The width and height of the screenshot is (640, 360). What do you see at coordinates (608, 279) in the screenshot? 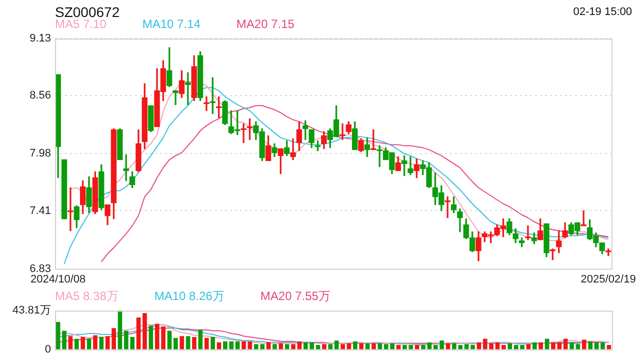
I see `x-tick-label: 2025/02/19` at bounding box center [608, 279].